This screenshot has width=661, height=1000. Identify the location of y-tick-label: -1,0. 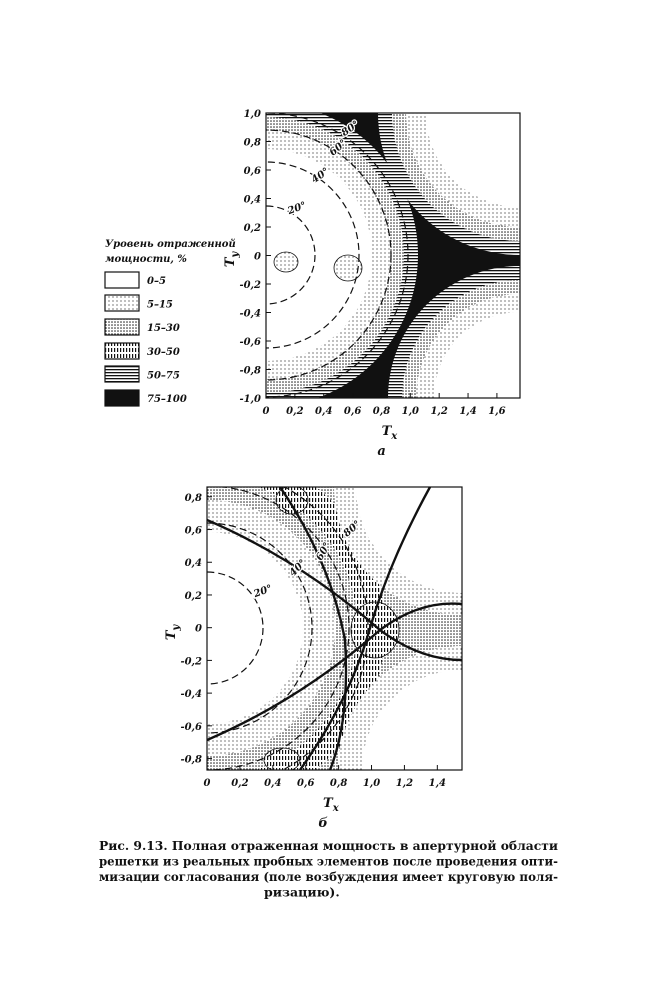
(250, 399).